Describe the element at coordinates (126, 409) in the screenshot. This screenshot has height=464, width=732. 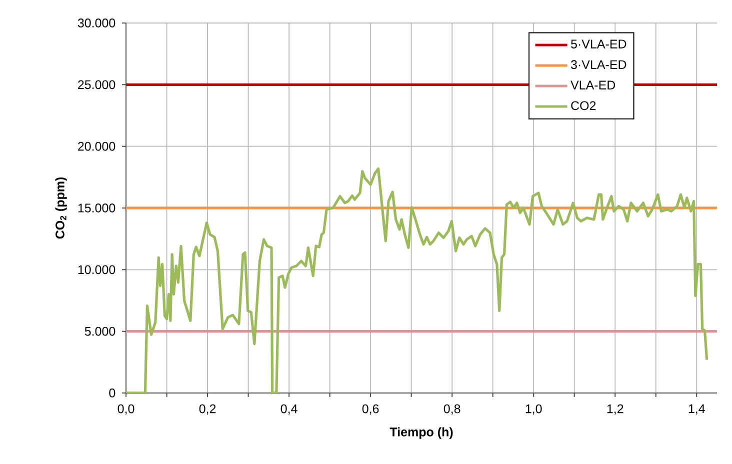
I see `x-tick-label: 0,0` at that location.